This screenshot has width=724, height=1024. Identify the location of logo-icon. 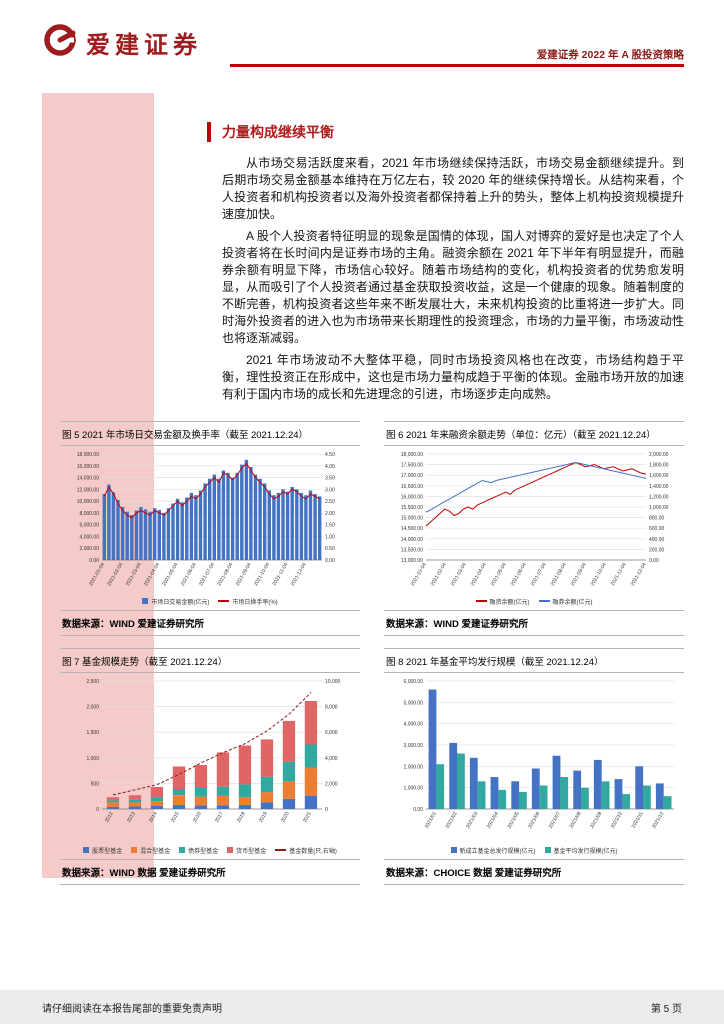
(60, 42).